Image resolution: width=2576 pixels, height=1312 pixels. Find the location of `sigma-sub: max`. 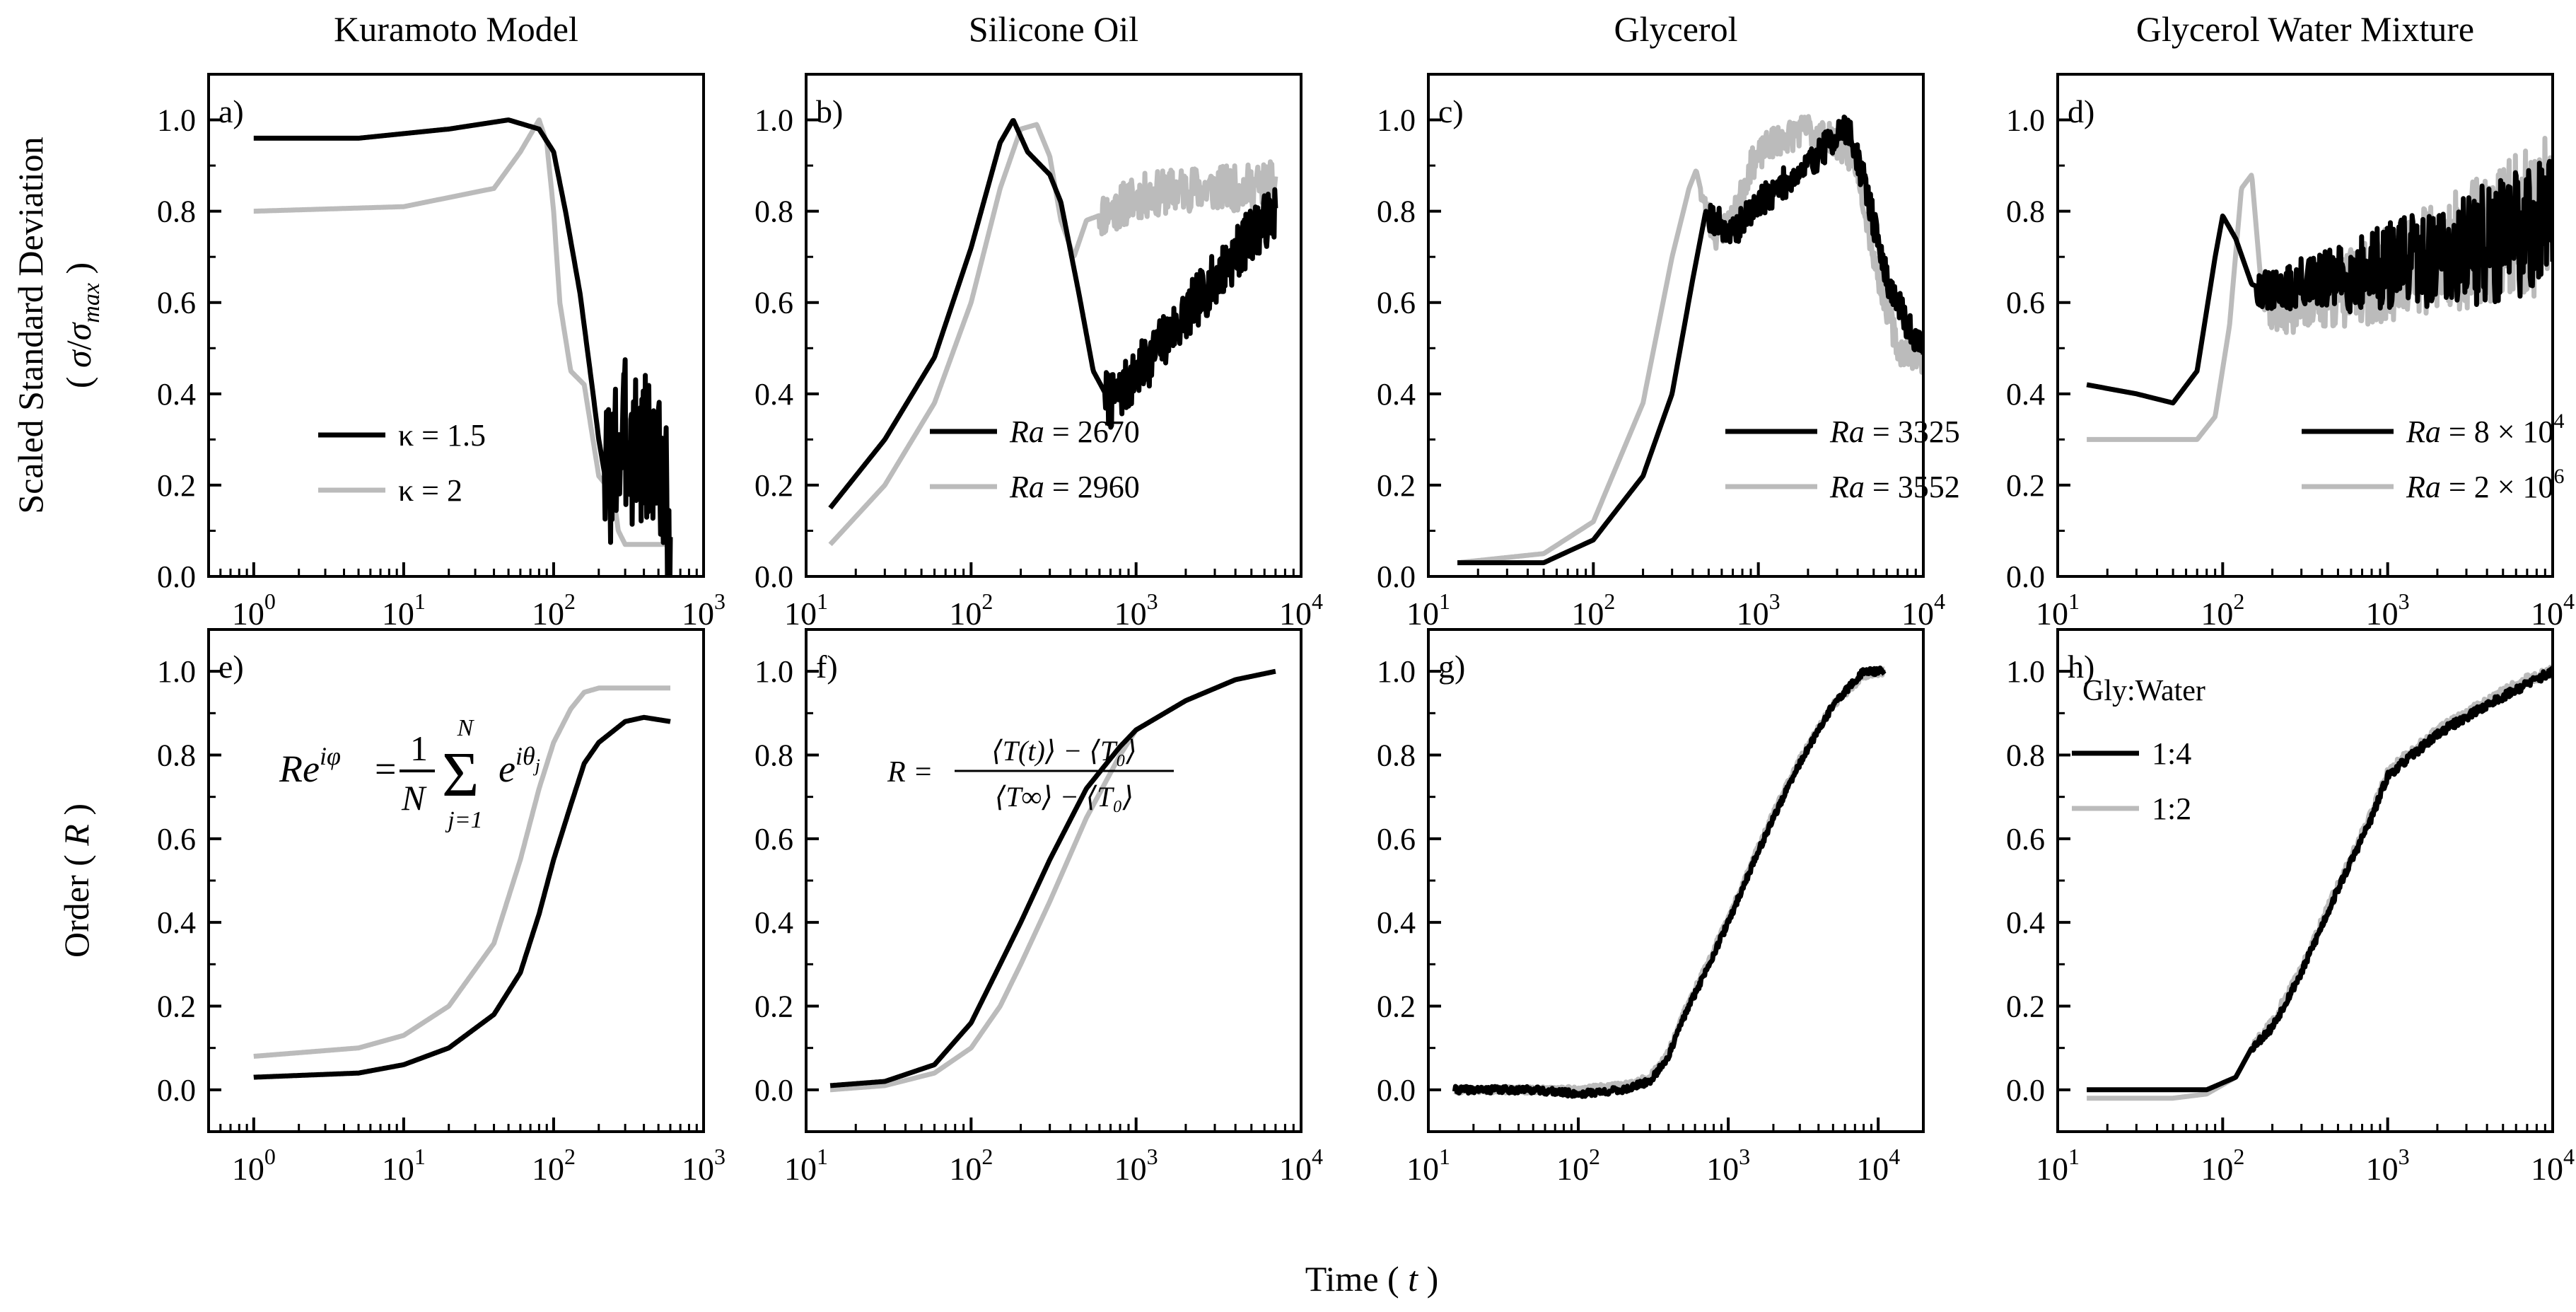

sigma-sub: max is located at coordinates (91, 303).